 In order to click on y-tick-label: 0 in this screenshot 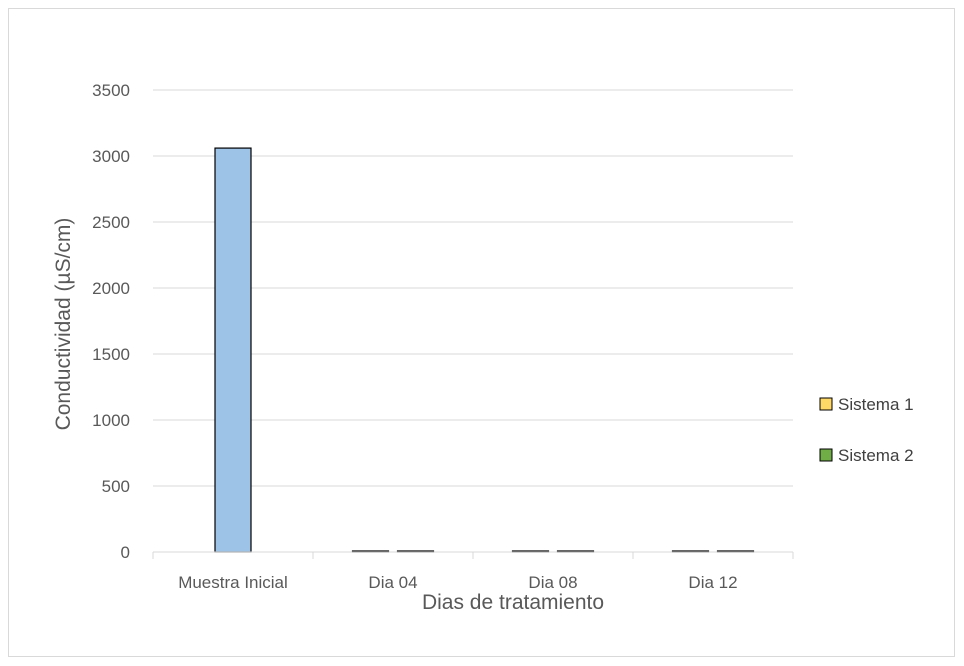, I will do `click(125, 552)`.